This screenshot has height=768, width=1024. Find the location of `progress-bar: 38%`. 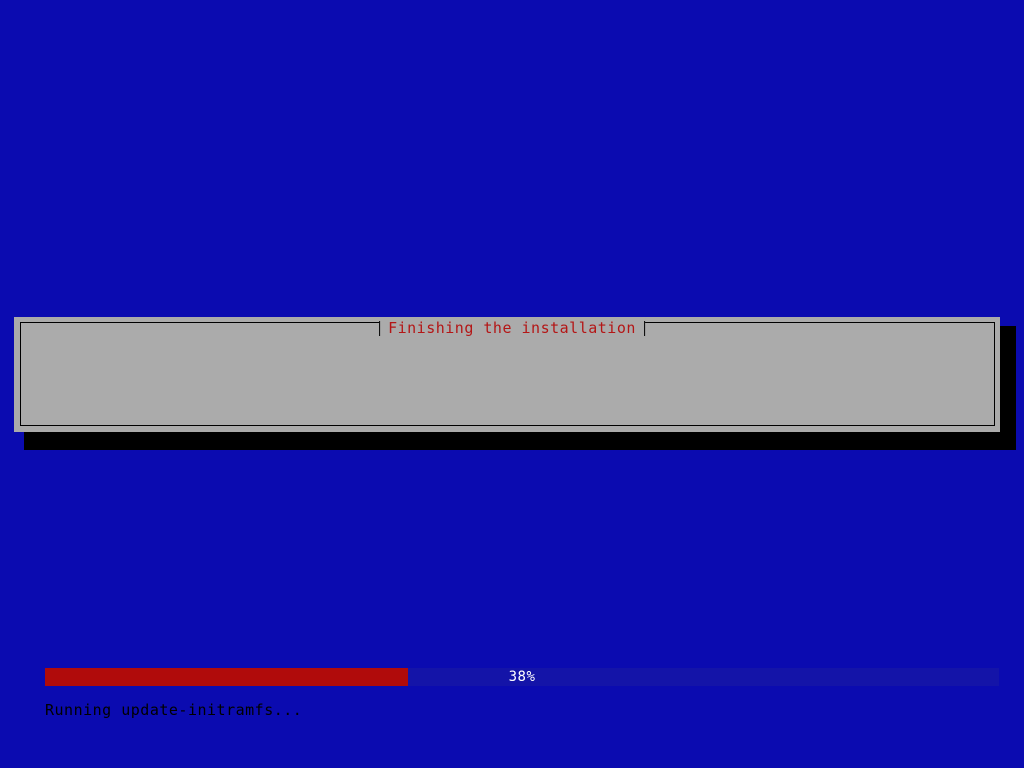

progress-bar: 38% is located at coordinates (522, 677).